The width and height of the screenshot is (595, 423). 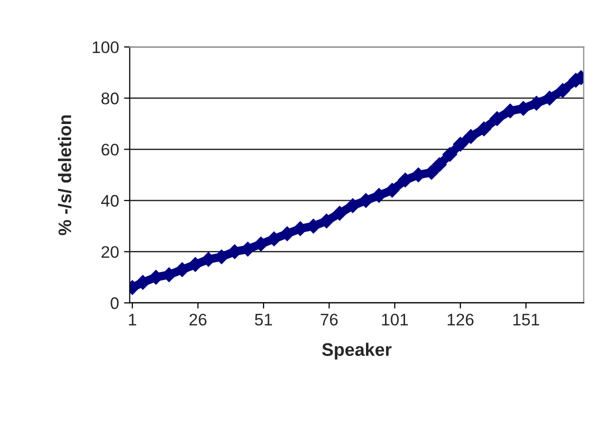 I want to click on x-tick-label: 26, so click(x=198, y=320).